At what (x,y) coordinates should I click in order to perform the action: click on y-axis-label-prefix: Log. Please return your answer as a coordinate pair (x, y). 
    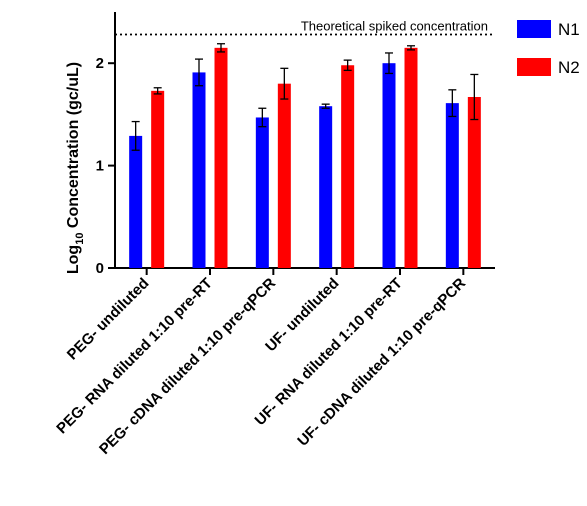
    Looking at the image, I should click on (73, 259).